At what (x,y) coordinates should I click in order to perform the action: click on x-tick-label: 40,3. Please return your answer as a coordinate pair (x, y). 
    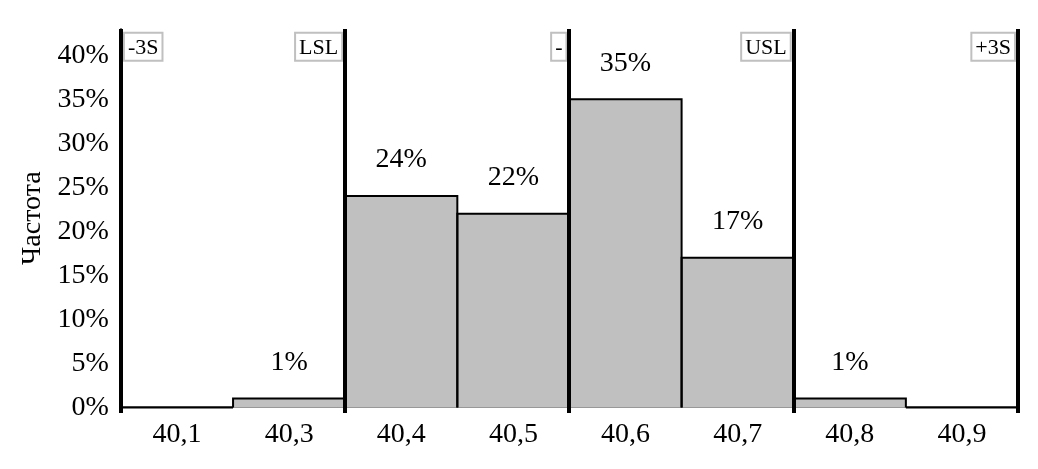
    Looking at the image, I should click on (289, 432).